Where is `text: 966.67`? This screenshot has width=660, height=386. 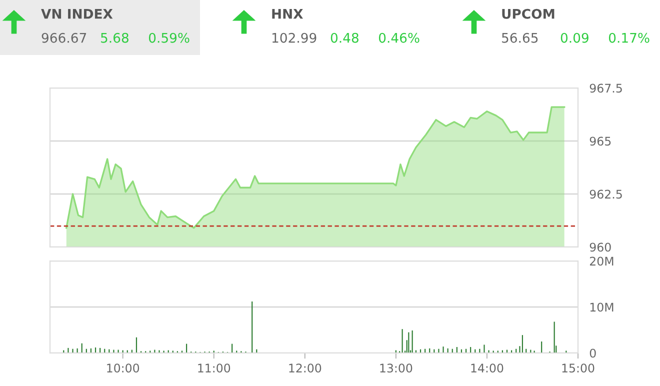 text: 966.67 is located at coordinates (64, 37).